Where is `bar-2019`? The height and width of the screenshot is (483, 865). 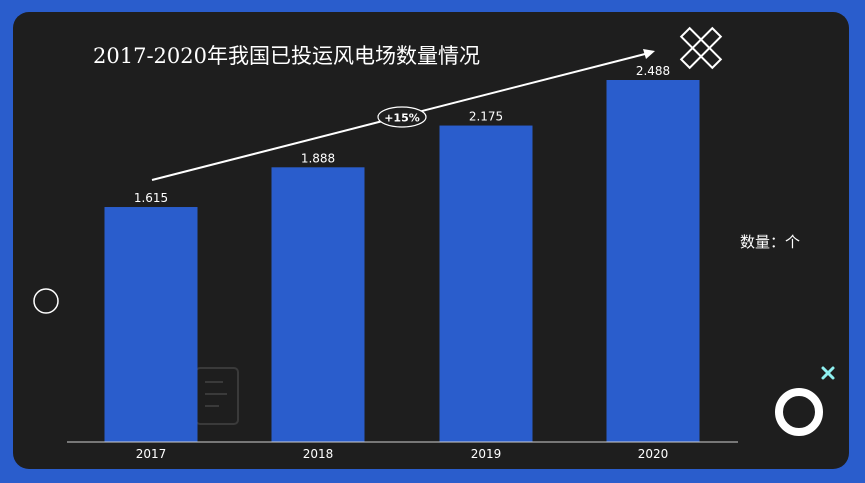 bar-2019 is located at coordinates (486, 283).